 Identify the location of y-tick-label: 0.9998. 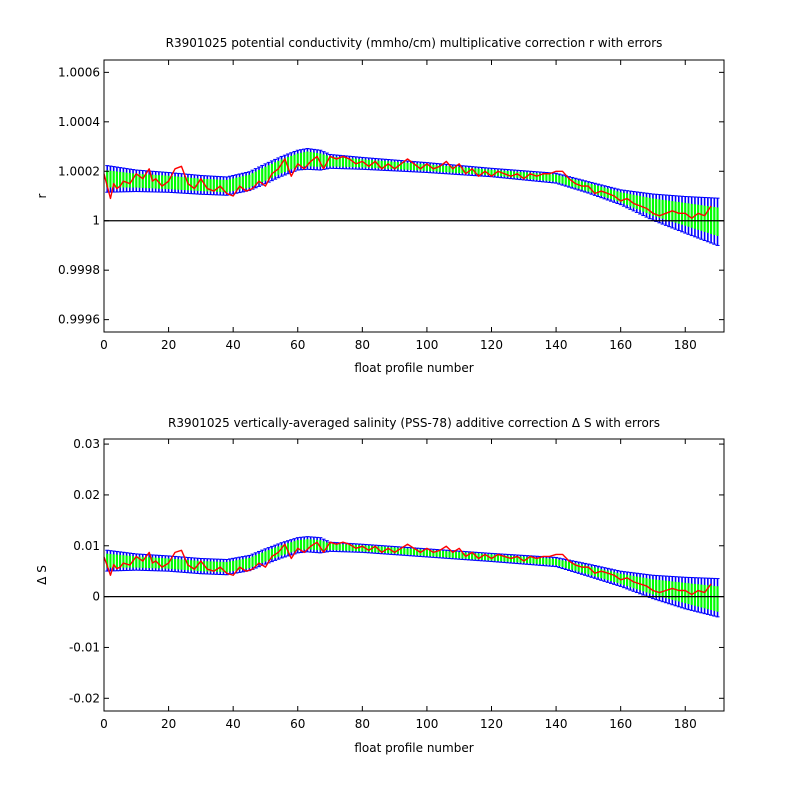
(79, 270).